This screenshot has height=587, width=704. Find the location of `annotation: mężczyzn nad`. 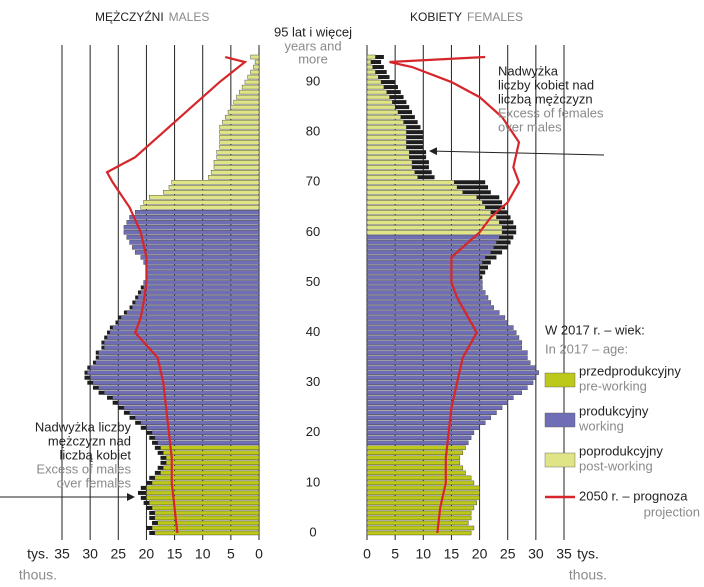

annotation: mężczyzn nad is located at coordinates (89, 440).